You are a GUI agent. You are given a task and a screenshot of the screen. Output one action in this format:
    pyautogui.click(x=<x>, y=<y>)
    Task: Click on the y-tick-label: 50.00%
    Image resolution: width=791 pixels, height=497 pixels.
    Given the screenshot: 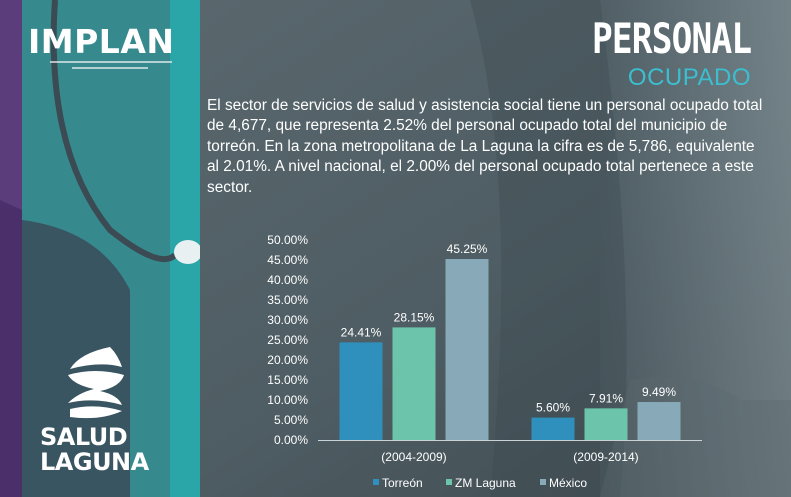 What is the action you would take?
    pyautogui.click(x=287, y=240)
    